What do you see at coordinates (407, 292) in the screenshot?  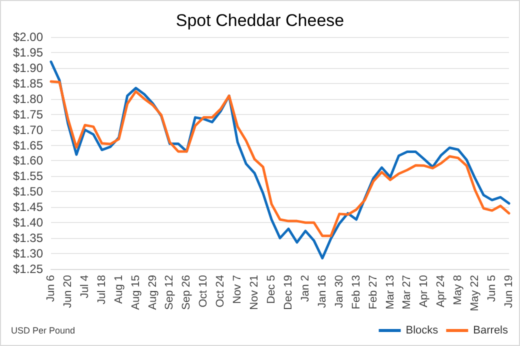 I see `x-tick-label: Mar 27` at bounding box center [407, 292].